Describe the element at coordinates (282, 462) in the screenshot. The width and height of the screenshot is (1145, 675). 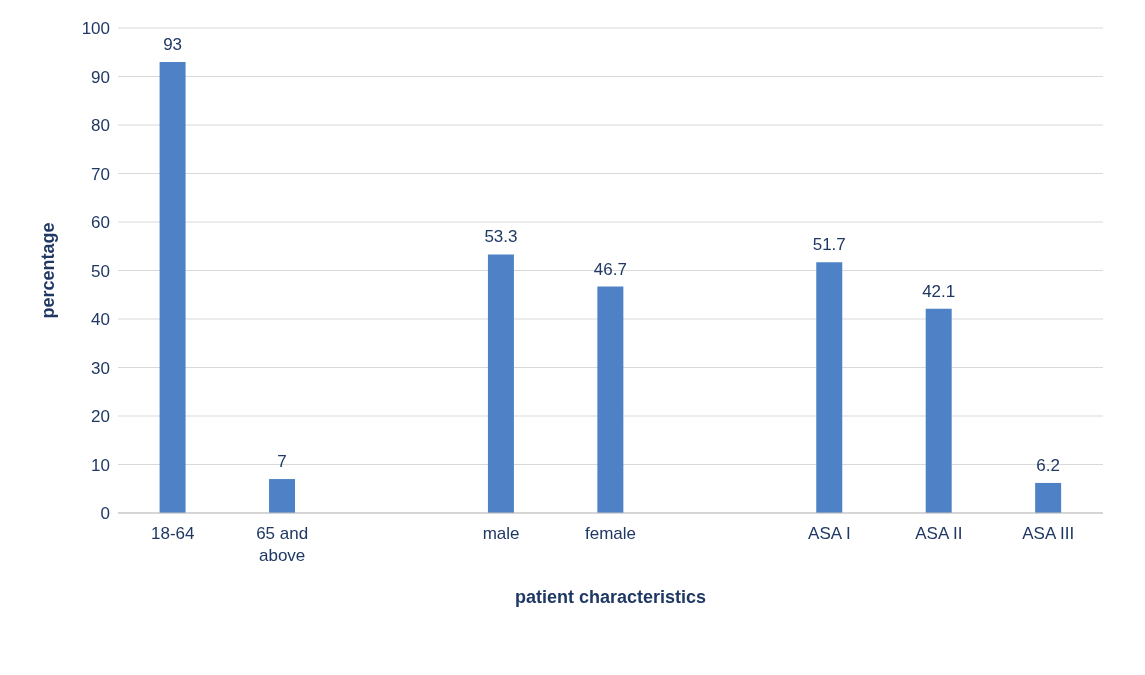
I see `data-label: 7` at that location.